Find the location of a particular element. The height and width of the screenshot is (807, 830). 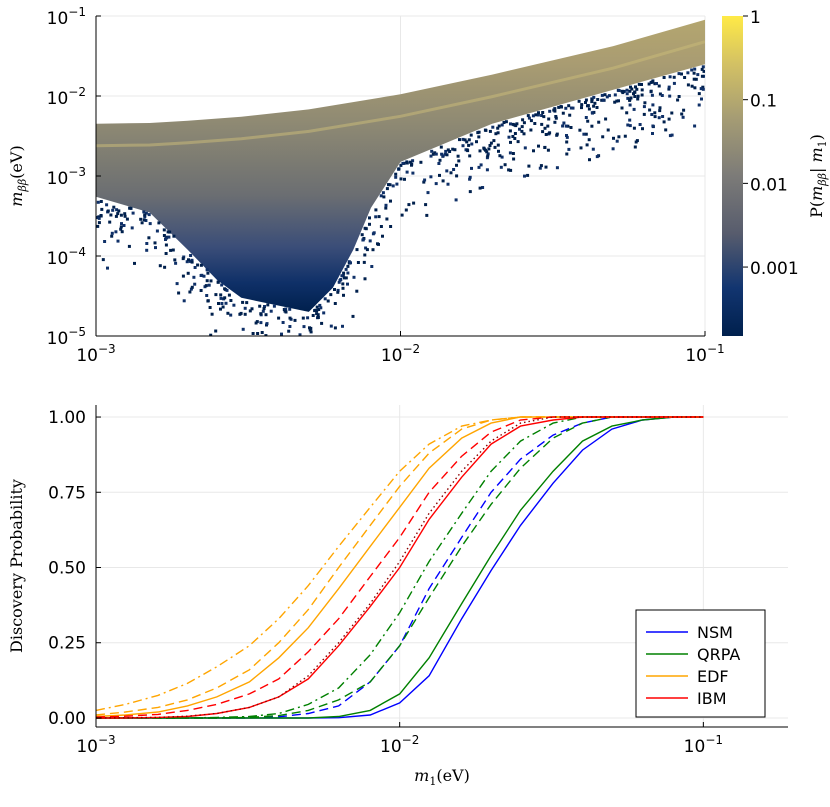

colorbar-gradient-bar is located at coordinates (732, 176).